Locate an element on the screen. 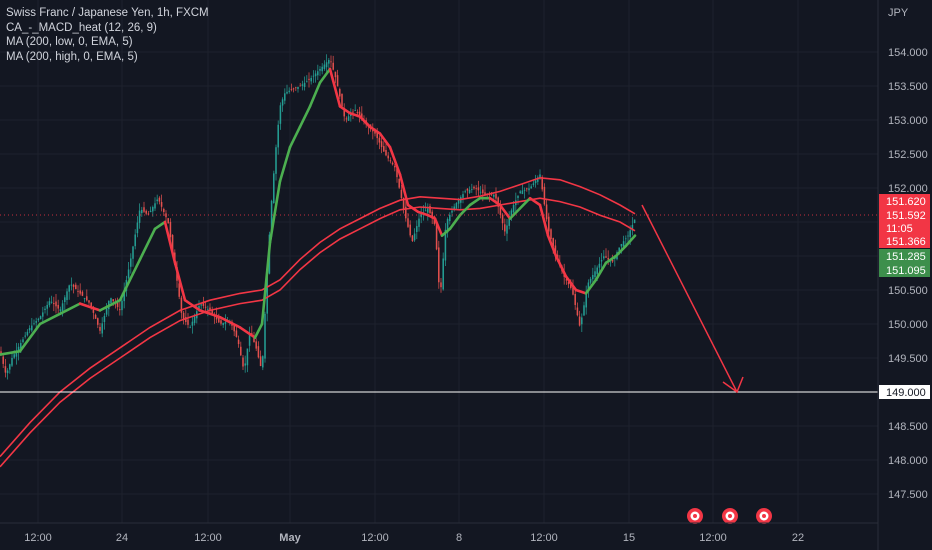 The image size is (932, 550). y-tick-label: 154.000 is located at coordinates (908, 53).